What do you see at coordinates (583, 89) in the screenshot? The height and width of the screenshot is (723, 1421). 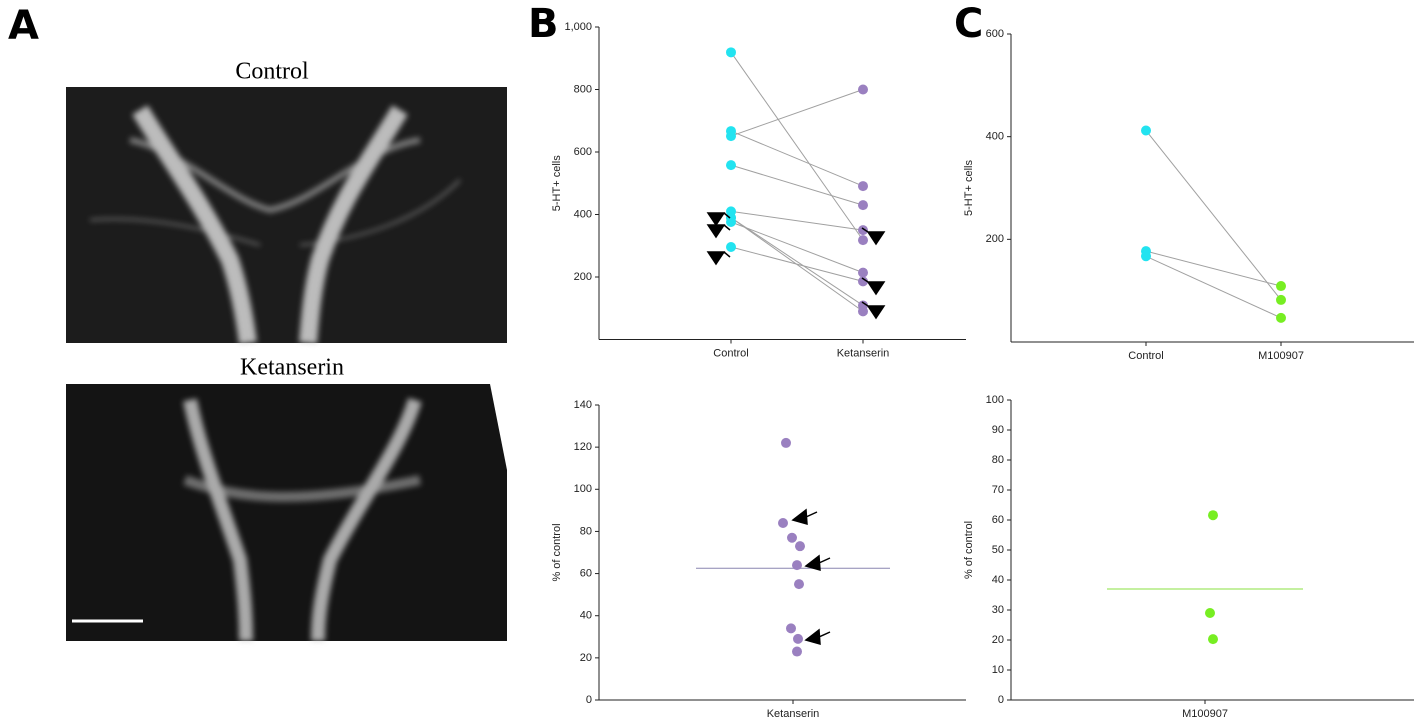 I see `y-tick-label: 800` at bounding box center [583, 89].